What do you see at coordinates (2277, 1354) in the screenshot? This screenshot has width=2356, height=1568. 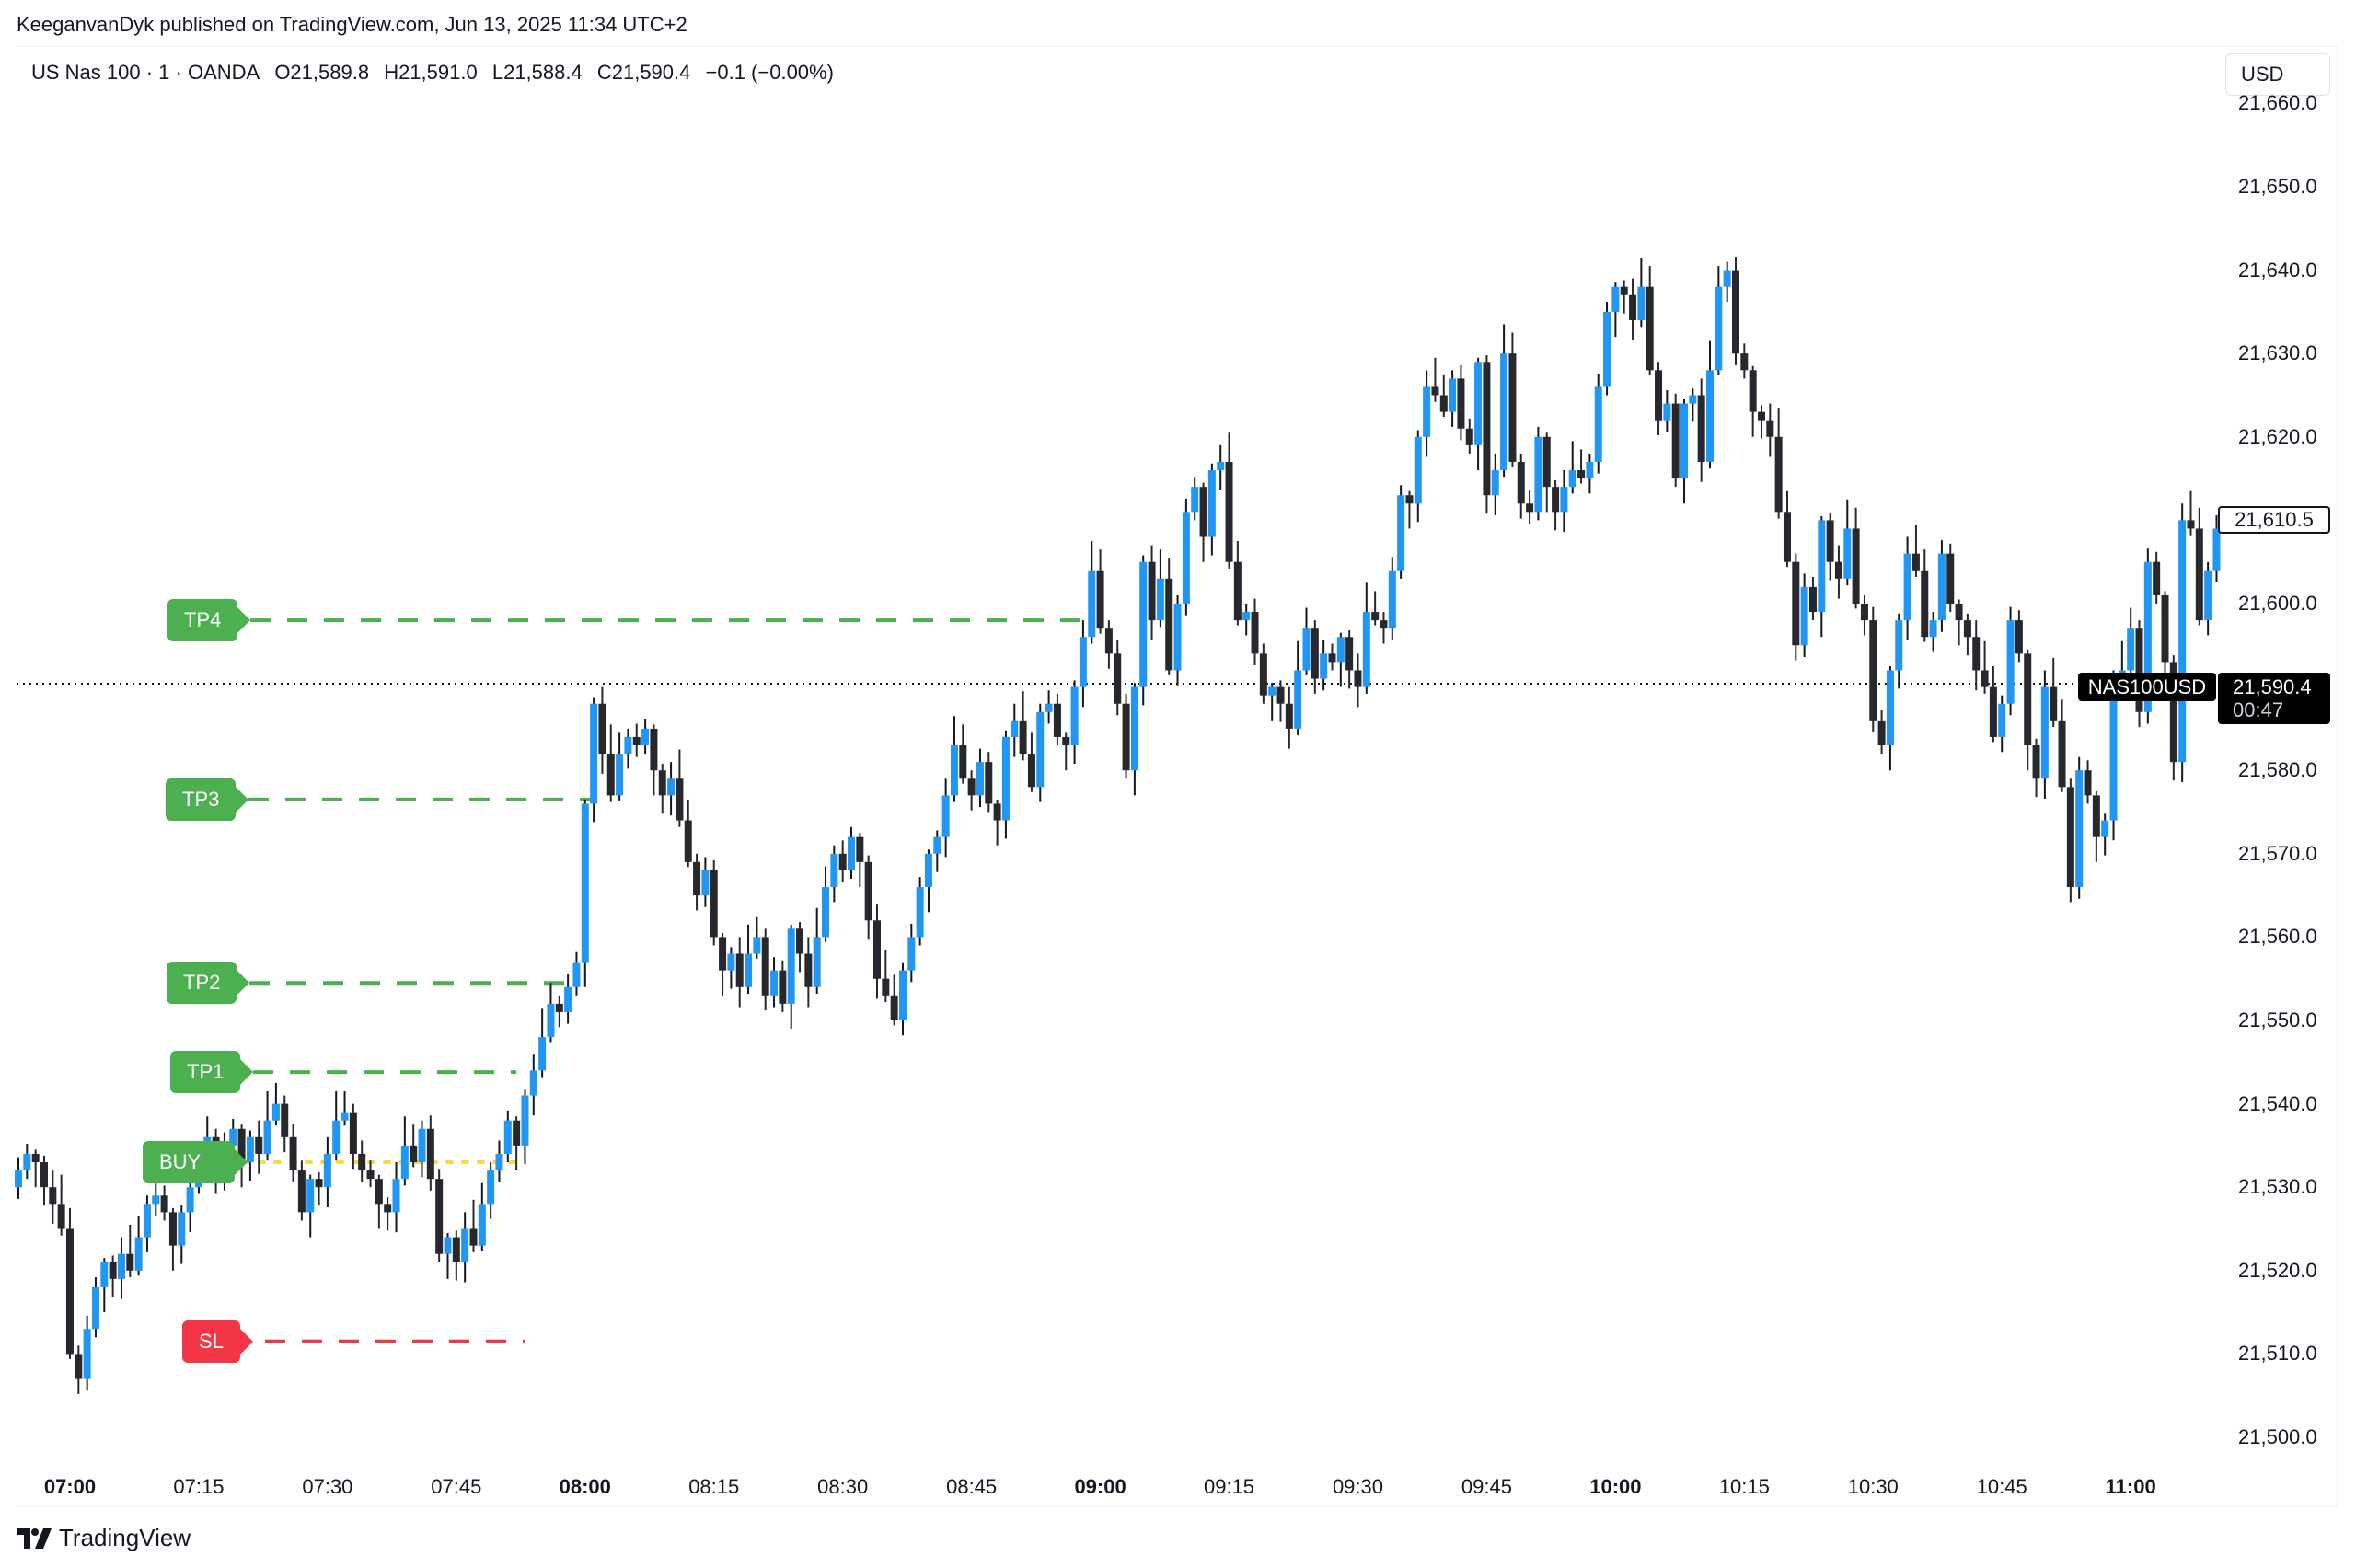 I see `price-tick: 21,510.0` at bounding box center [2277, 1354].